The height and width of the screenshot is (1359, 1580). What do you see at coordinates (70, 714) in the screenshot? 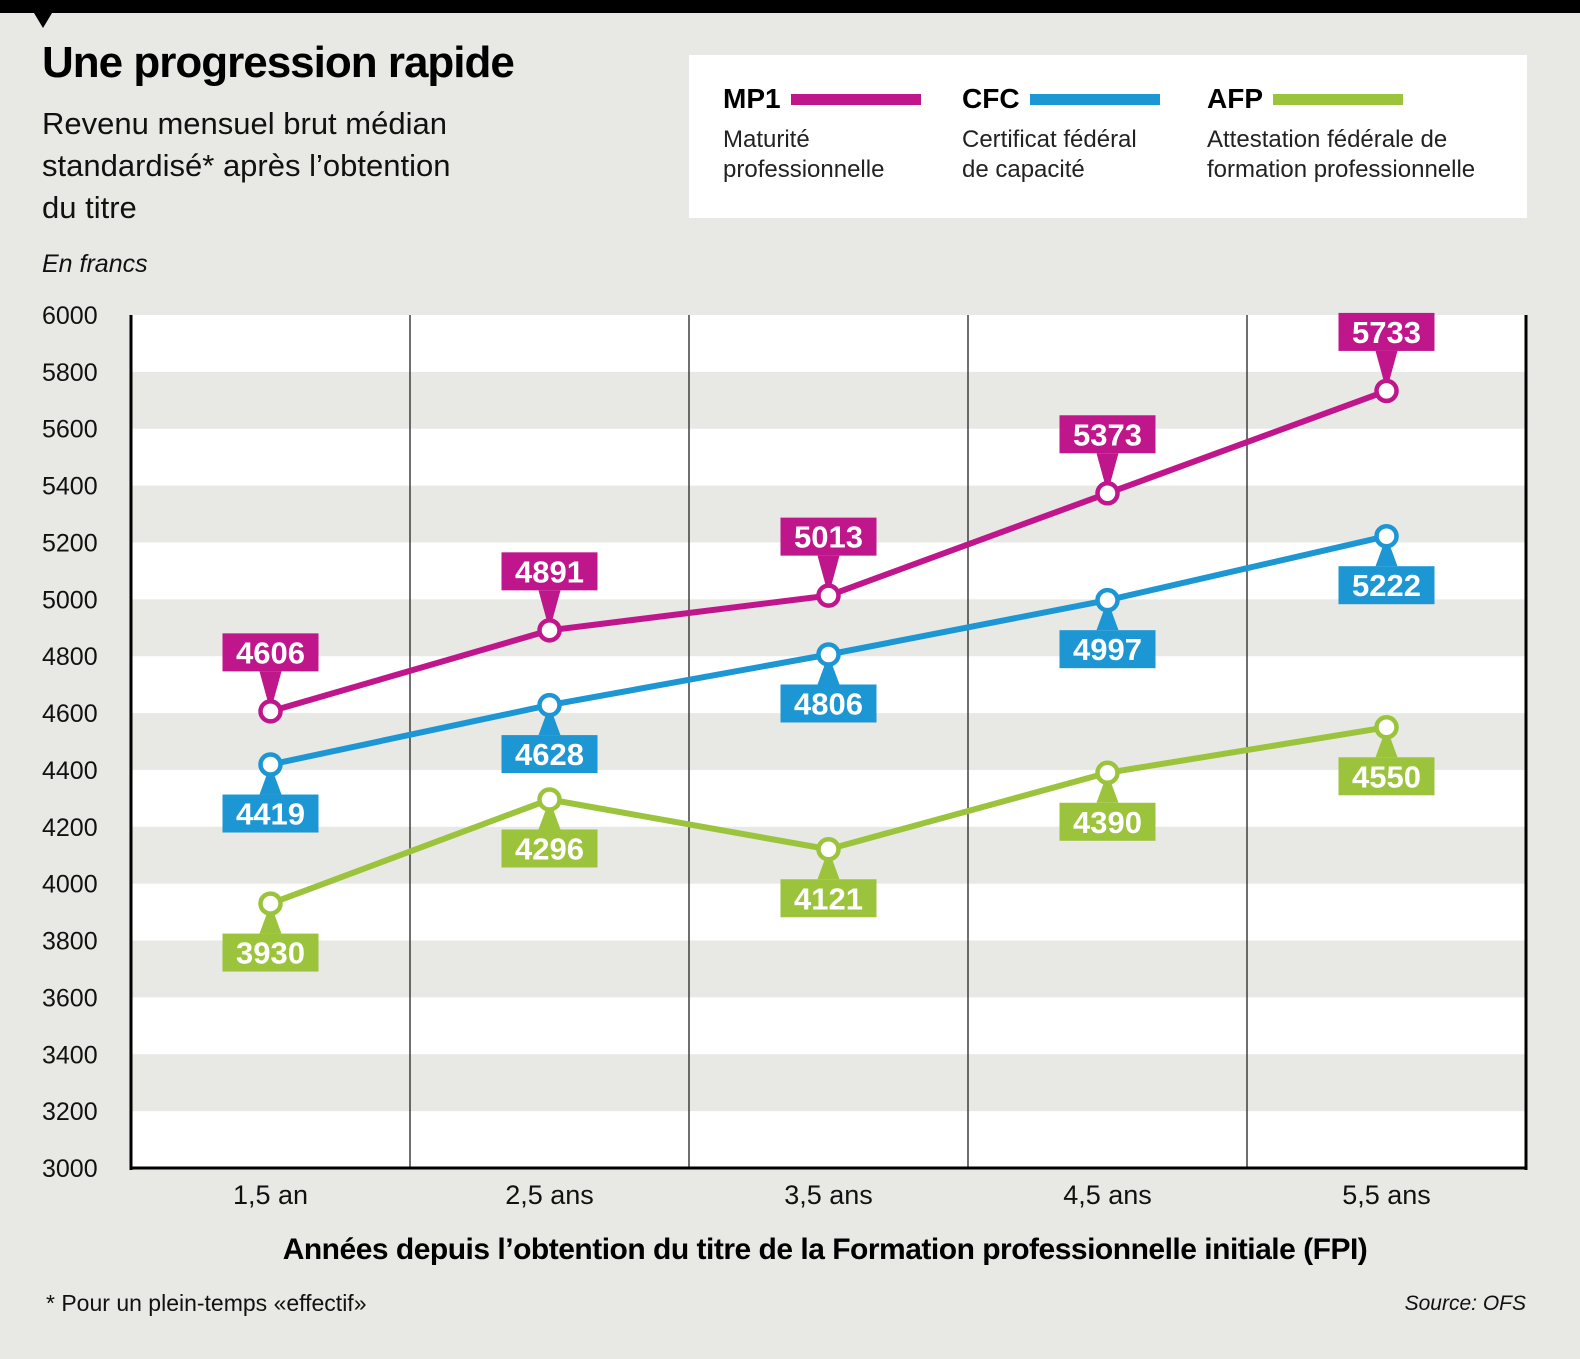
I see `y-tick-label: 4600` at bounding box center [70, 714].